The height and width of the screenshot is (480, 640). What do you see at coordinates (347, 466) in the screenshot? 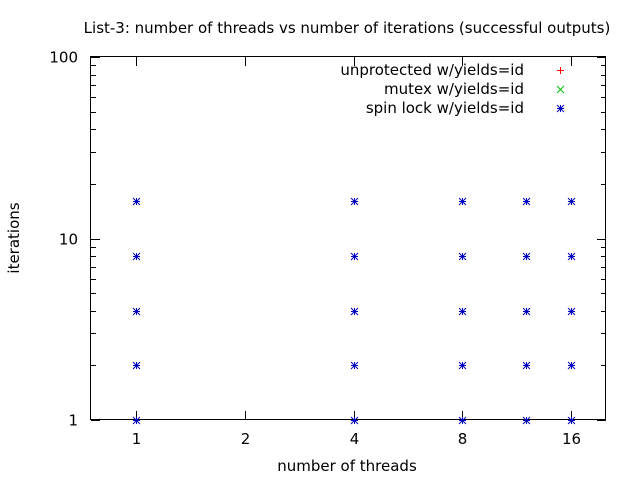
I see `x-axis-label: number of threads` at bounding box center [347, 466].